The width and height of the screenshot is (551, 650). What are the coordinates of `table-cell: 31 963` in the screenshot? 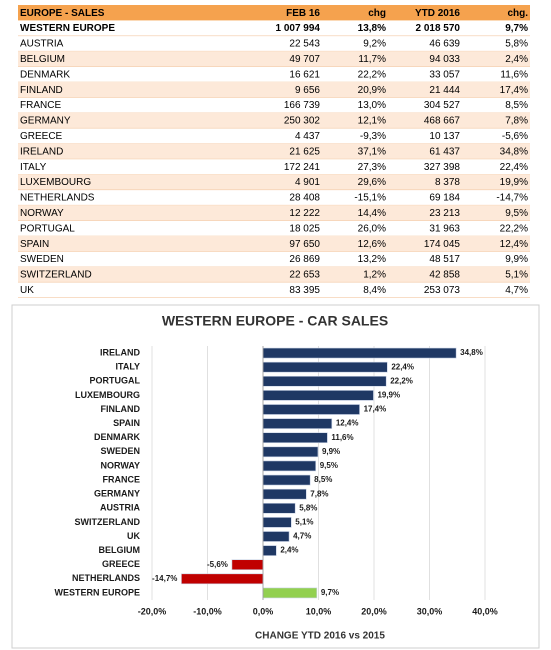 It's located at (444, 228).